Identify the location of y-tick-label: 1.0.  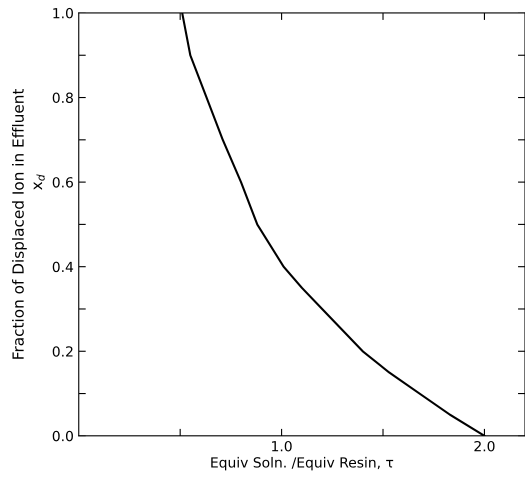
(63, 13).